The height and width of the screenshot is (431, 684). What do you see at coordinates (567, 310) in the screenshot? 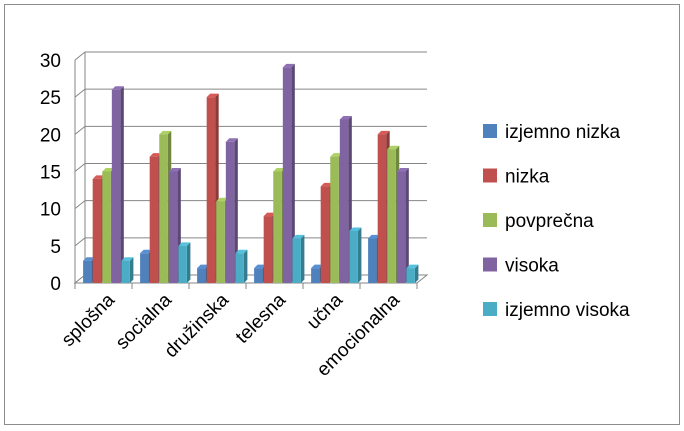
I see `legend-label: izjemno visoka` at bounding box center [567, 310].